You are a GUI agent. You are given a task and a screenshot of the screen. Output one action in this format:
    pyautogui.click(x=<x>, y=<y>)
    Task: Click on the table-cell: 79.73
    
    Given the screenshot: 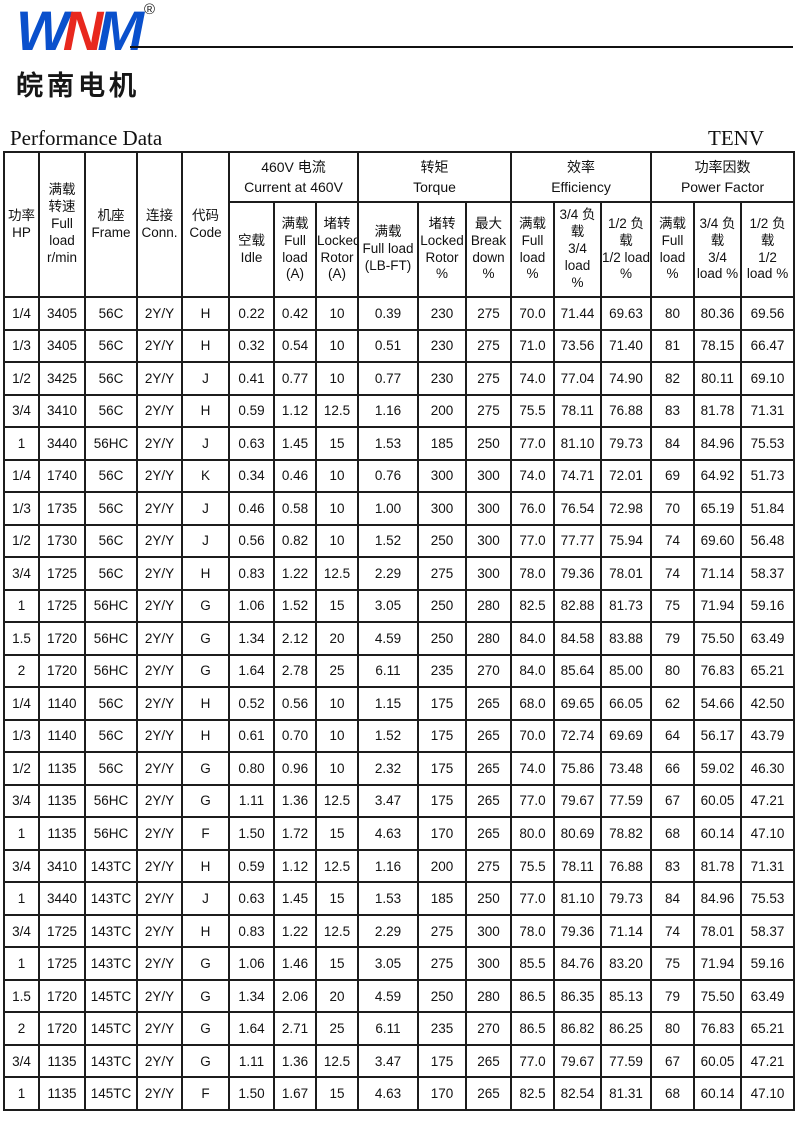 What is the action you would take?
    pyautogui.click(x=626, y=443)
    